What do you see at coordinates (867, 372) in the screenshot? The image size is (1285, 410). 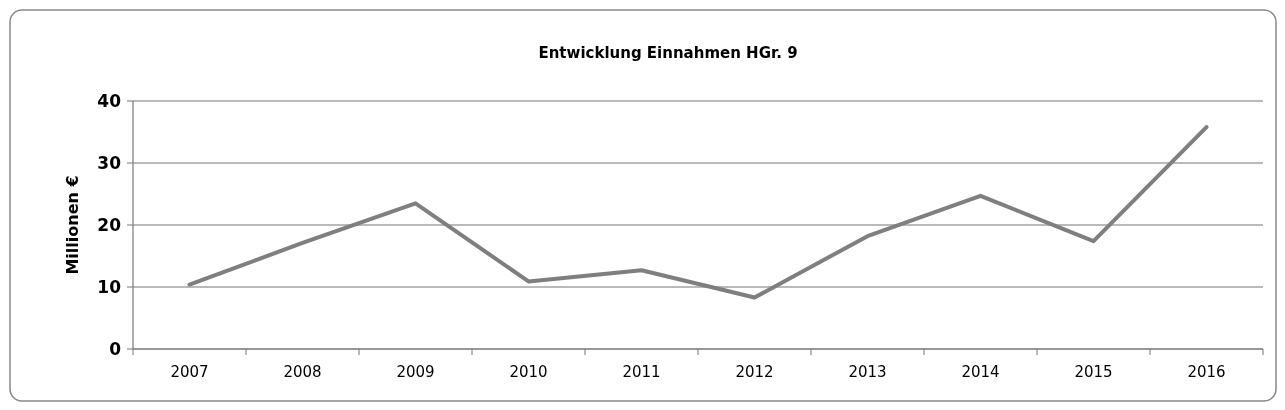 I see `x-tick-label: 2013` at bounding box center [867, 372].